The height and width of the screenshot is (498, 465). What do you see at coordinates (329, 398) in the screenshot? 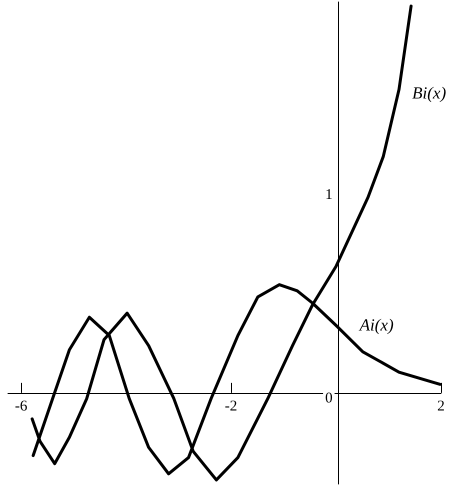
I see `y-tick-label: 0` at bounding box center [329, 398].